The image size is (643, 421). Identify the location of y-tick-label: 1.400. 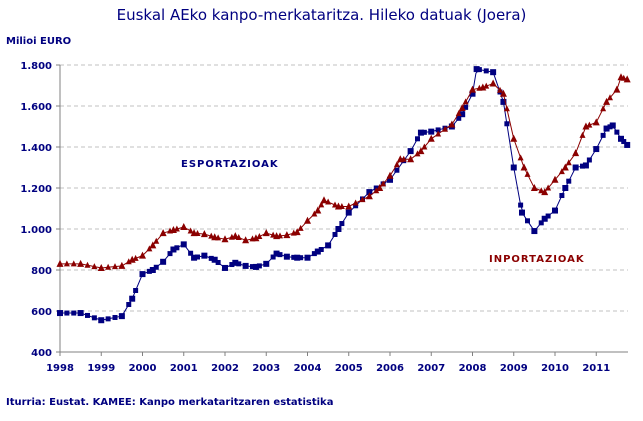
(36, 148).